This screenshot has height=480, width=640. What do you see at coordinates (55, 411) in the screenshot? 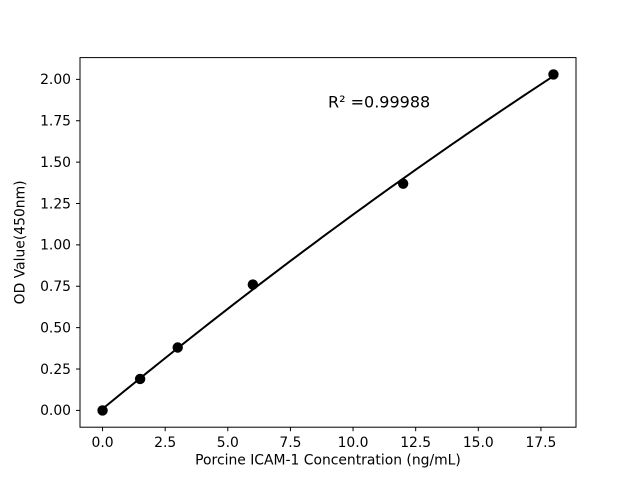
I see `y-tick-label: 0.00` at bounding box center [55, 411].